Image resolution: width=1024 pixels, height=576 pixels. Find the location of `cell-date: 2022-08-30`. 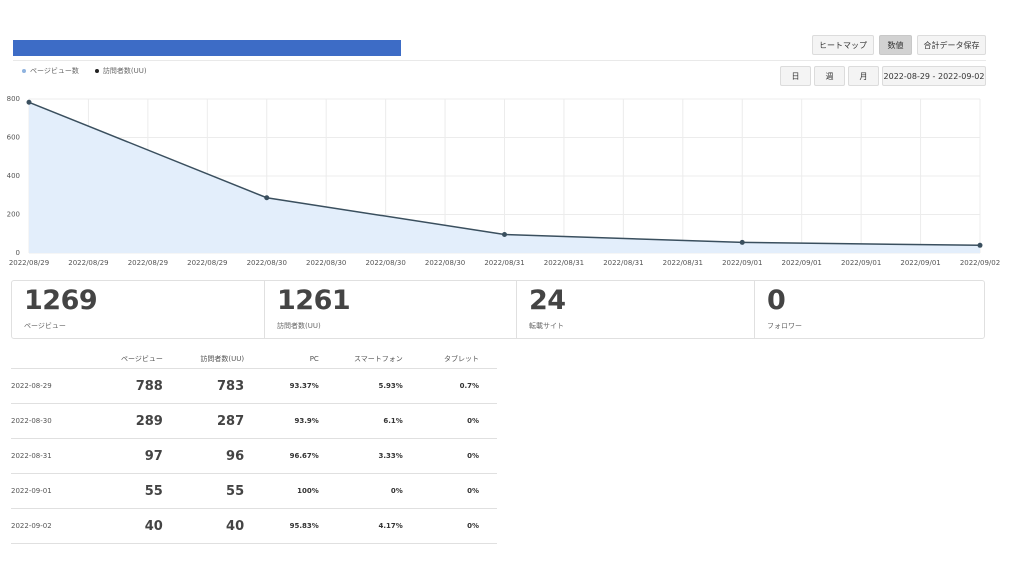

cell-date: 2022-08-30 is located at coordinates (58, 421).